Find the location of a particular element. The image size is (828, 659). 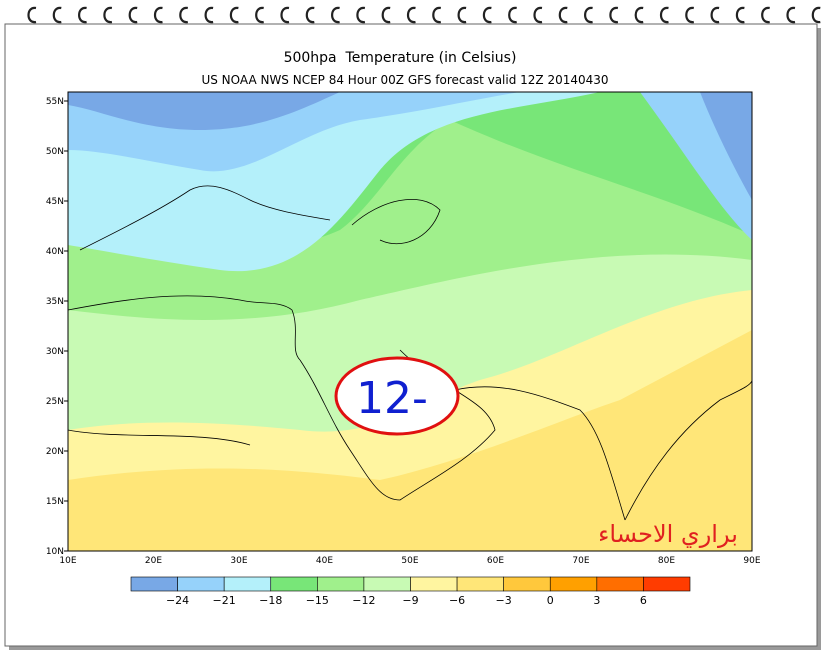

highlight-ellipse is located at coordinates (397, 396).